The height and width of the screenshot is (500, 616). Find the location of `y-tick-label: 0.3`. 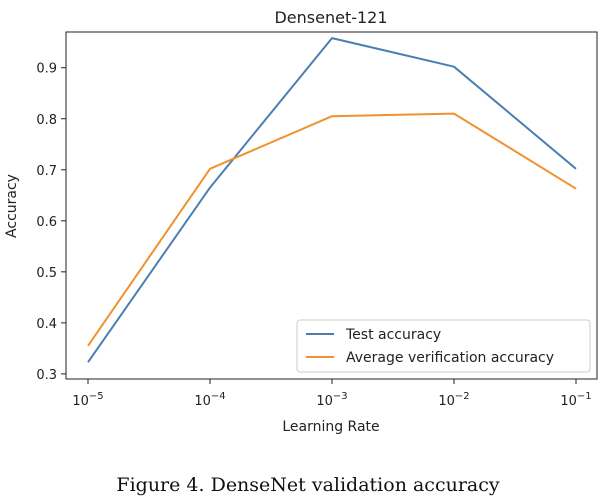

y-tick-label: 0.3 is located at coordinates (46, 375).